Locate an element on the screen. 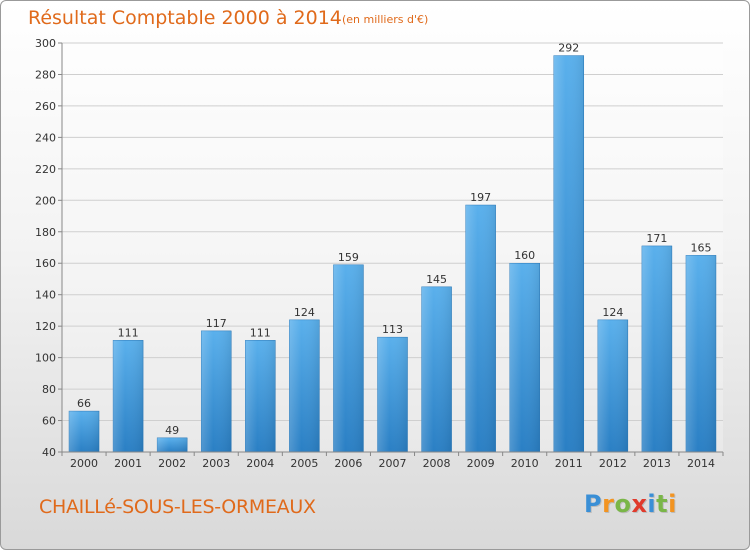 The height and width of the screenshot is (550, 750). y-tick-label: 80 is located at coordinates (49, 389).